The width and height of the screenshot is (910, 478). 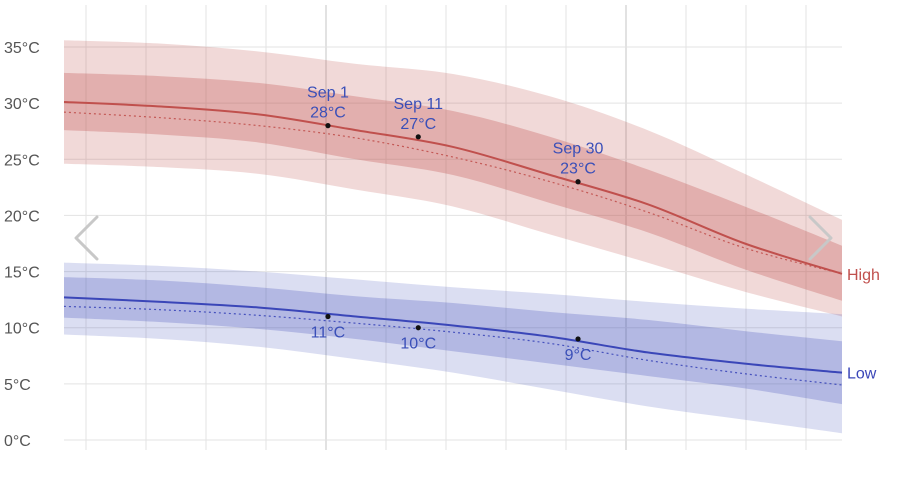 I want to click on y-axis-ticks: 0°C 5°C 10°C 15°C 20°C 25°C 30°C 35°C, so click(x=22, y=245).